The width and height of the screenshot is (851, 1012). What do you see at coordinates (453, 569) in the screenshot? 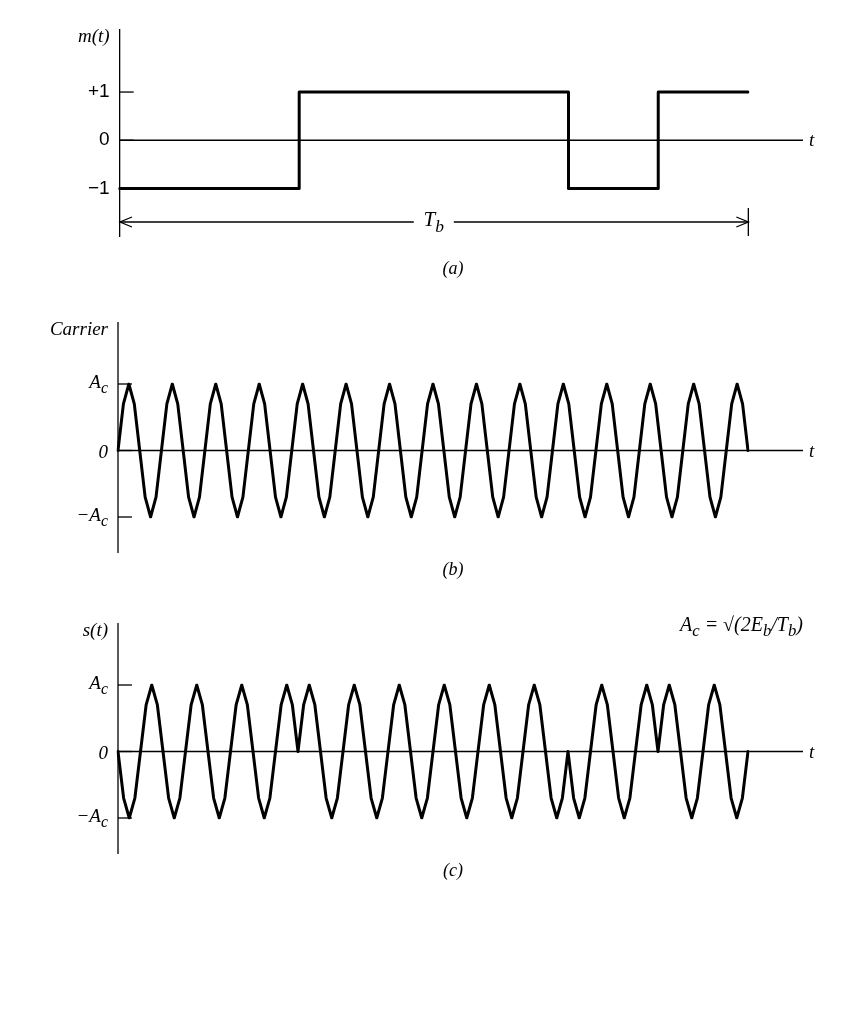
I see `text: (b)` at bounding box center [453, 569].